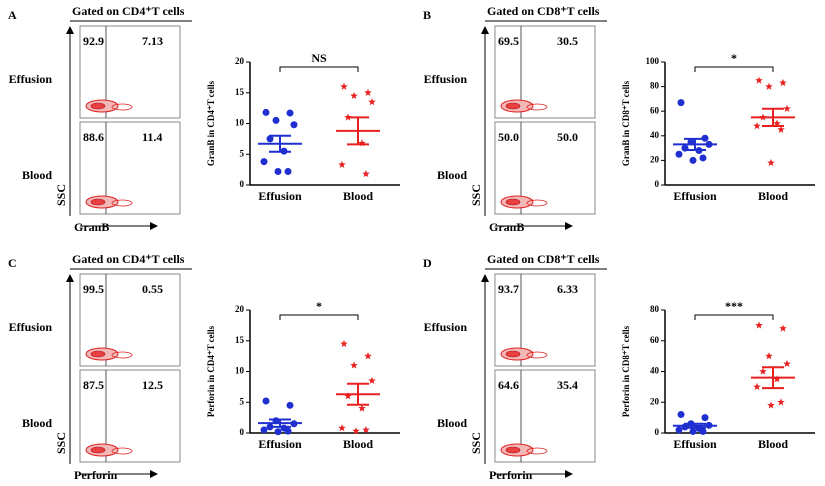 The height and width of the screenshot is (486, 825). Describe the element at coordinates (734, 306) in the screenshot. I see `significance-label: ***` at that location.